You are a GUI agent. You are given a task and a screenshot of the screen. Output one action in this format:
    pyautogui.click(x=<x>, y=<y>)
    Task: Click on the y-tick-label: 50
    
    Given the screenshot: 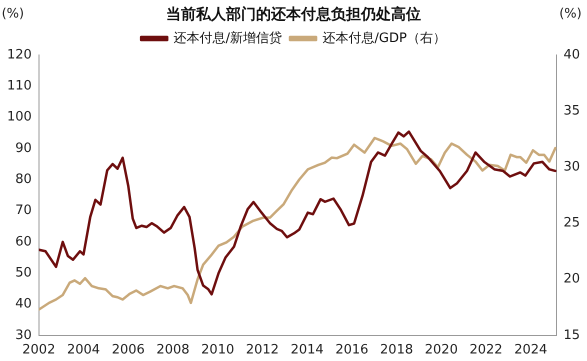 What is the action you would take?
    pyautogui.click(x=23, y=272)
    